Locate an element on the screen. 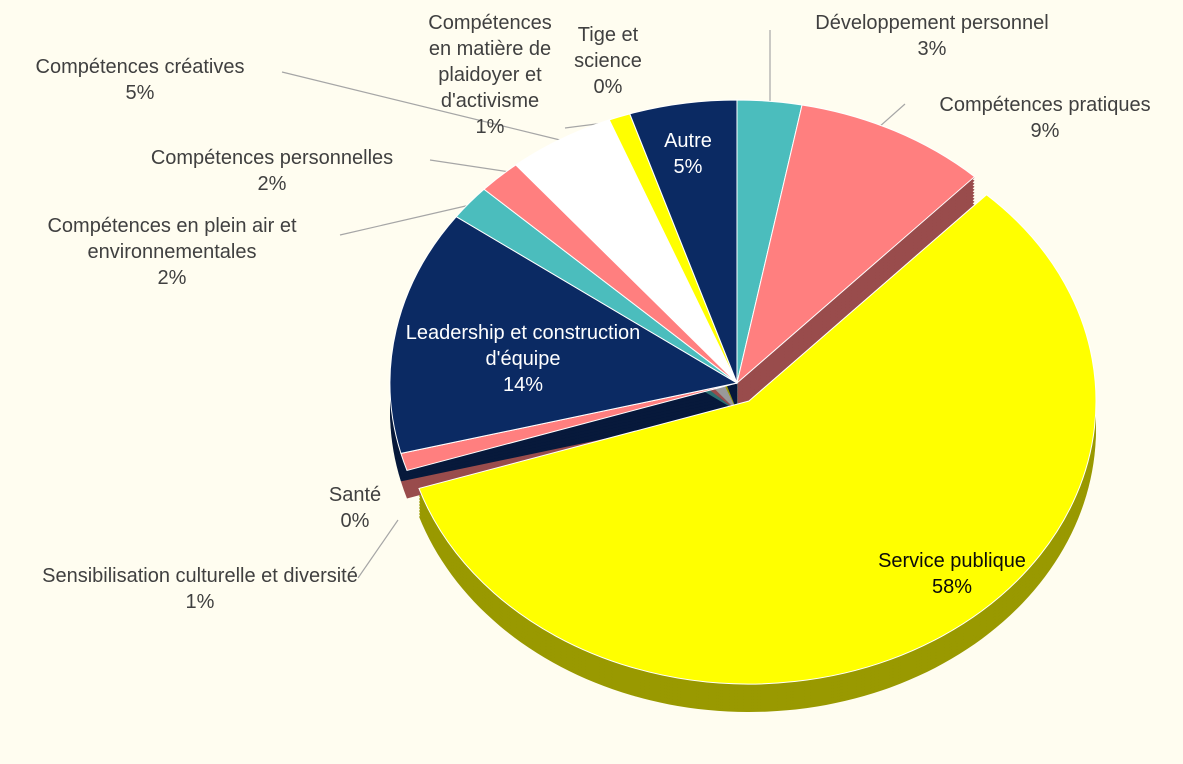 Image resolution: width=1183 pixels, height=764 pixels. value-label: 9% is located at coordinates (1045, 131).